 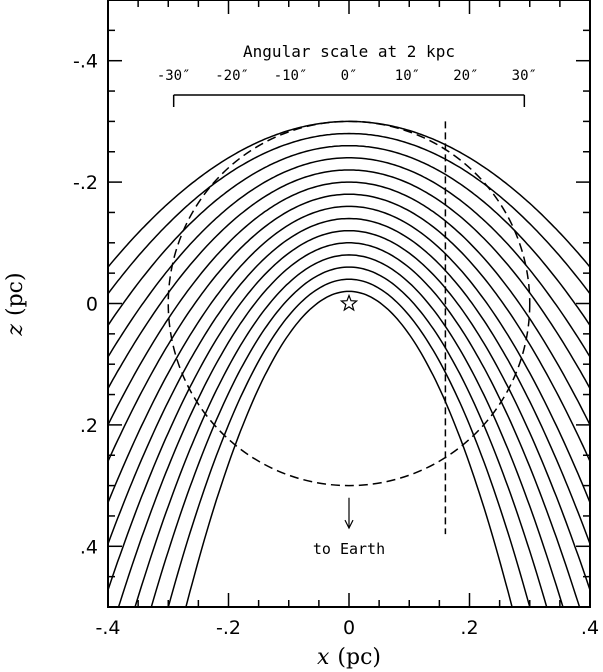 I want to click on y-tick-label: -.2, so click(x=85, y=183).